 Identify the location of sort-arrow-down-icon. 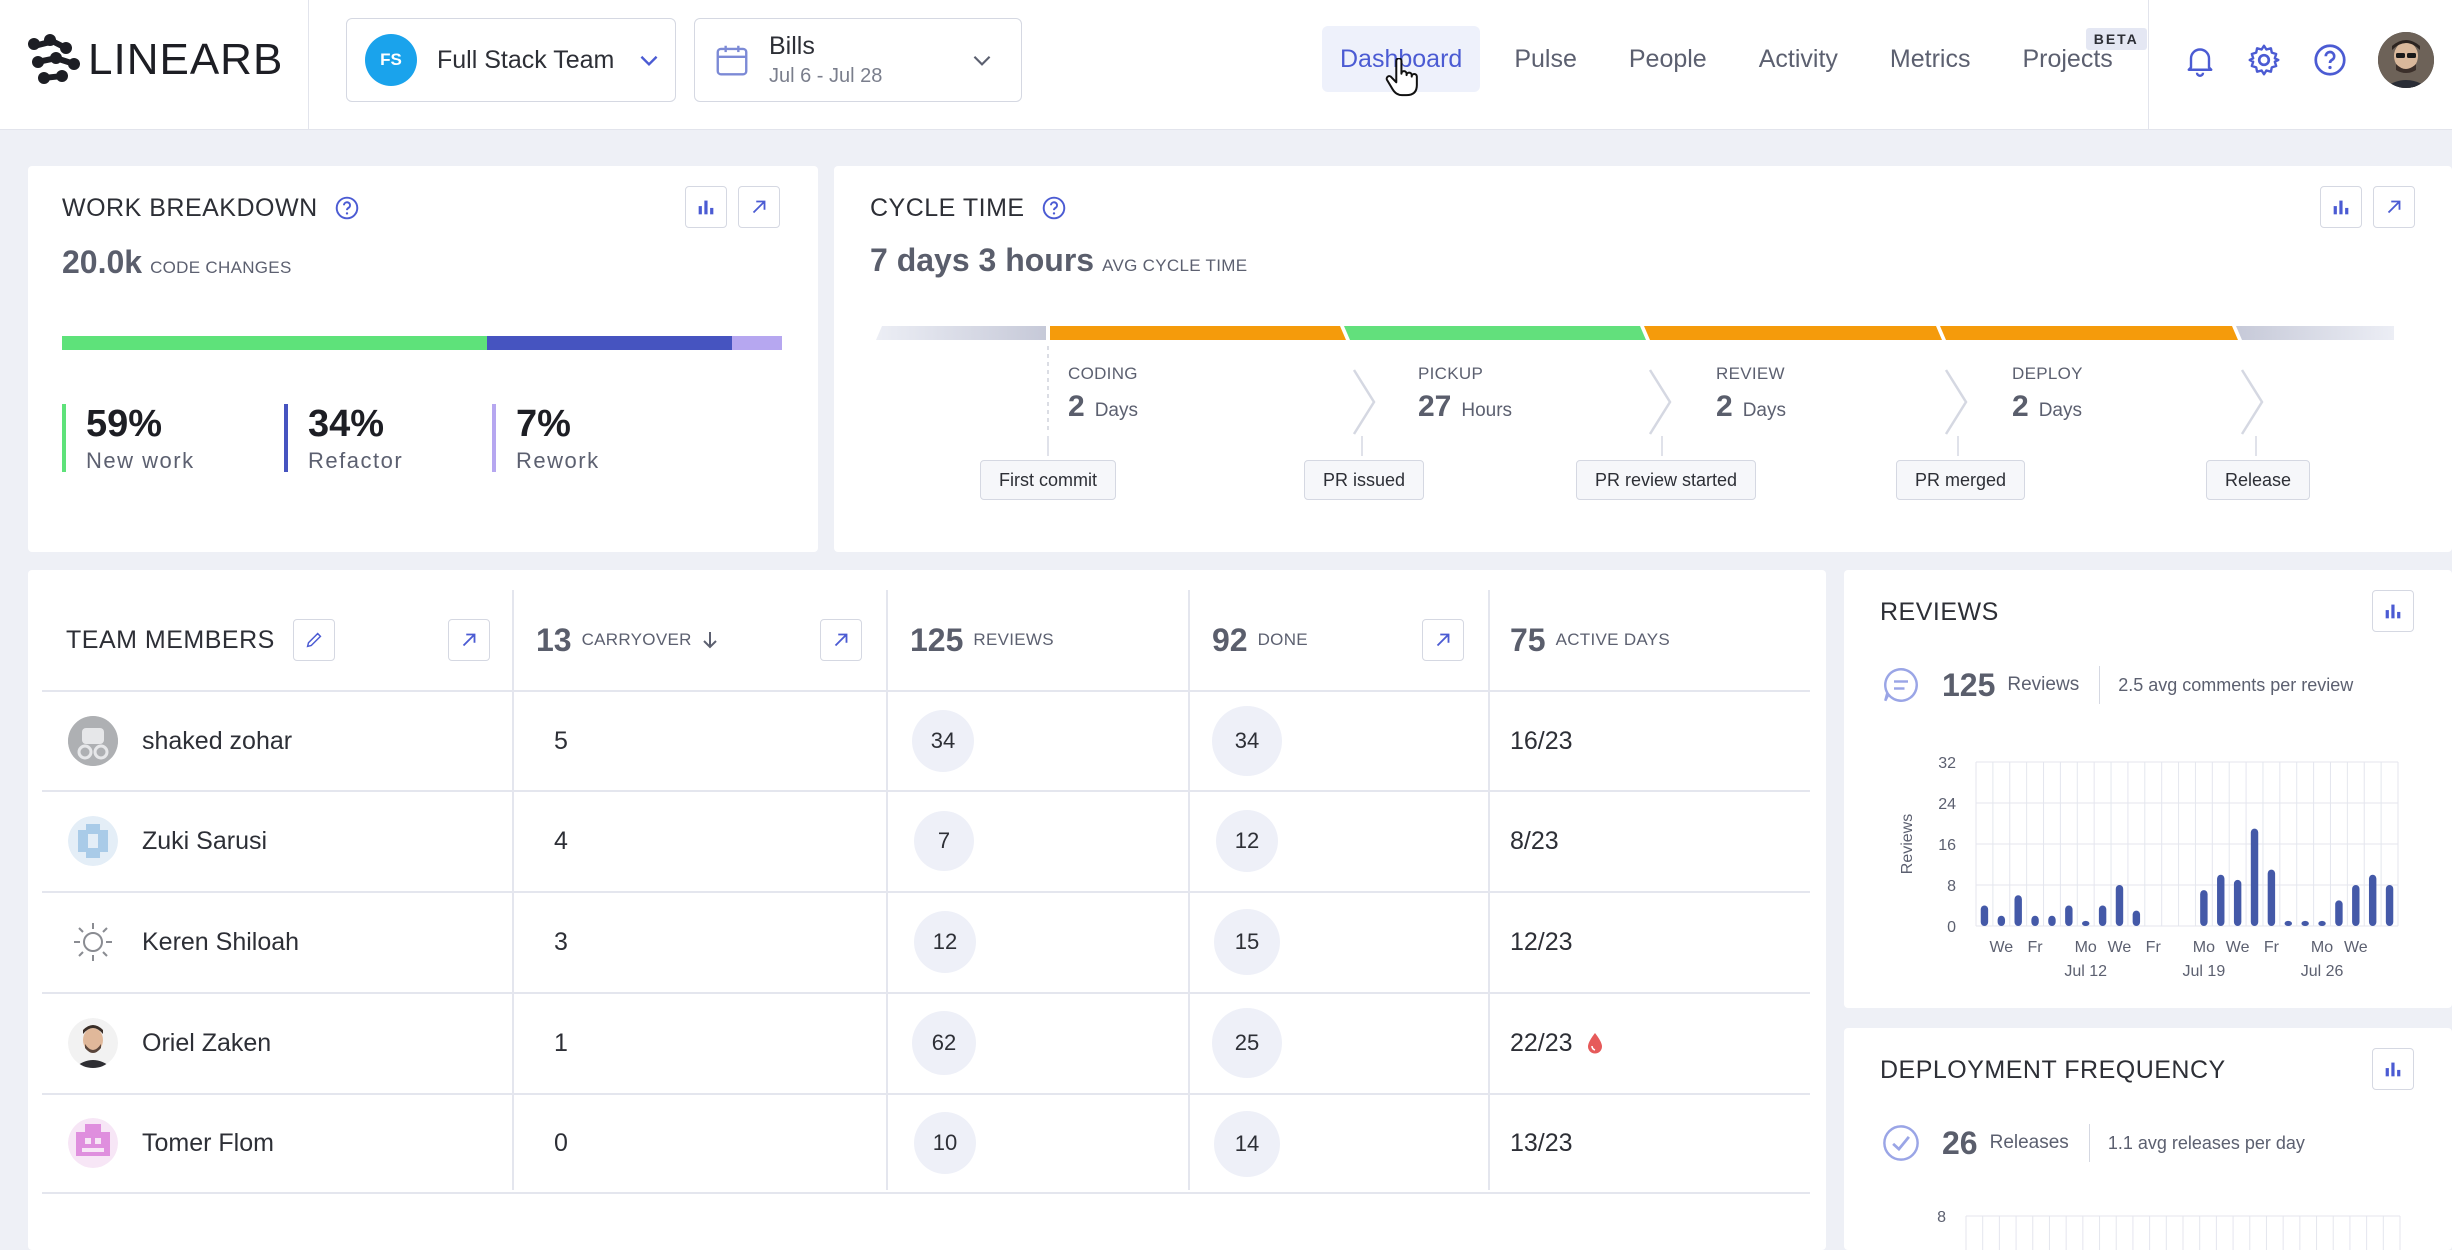
(710, 640).